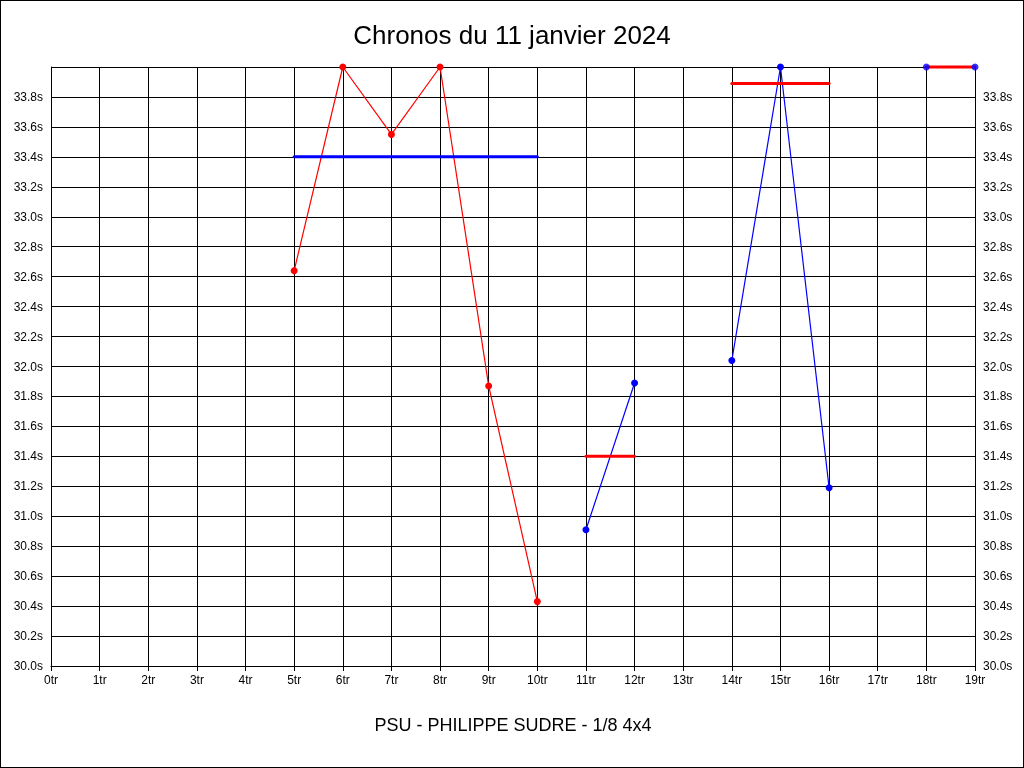 The width and height of the screenshot is (1024, 768). Describe the element at coordinates (28, 126) in the screenshot. I see `y-tick-label: 33.6s` at that location.